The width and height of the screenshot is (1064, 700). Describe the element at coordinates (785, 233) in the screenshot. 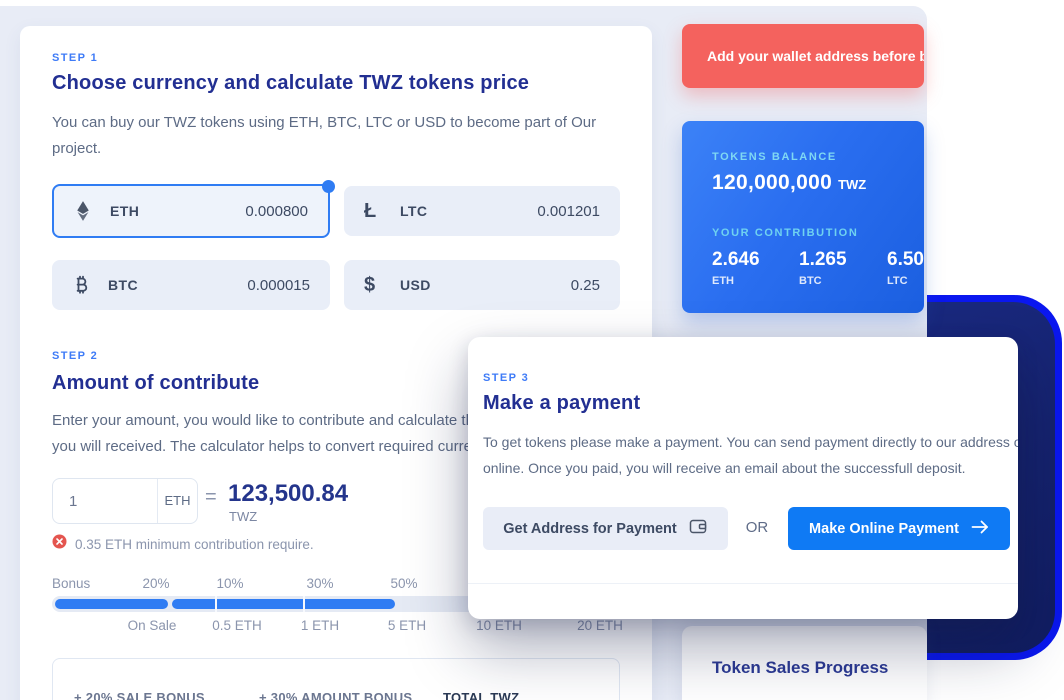

I see `contribution-label: YOUR CONTRIBUTION` at that location.